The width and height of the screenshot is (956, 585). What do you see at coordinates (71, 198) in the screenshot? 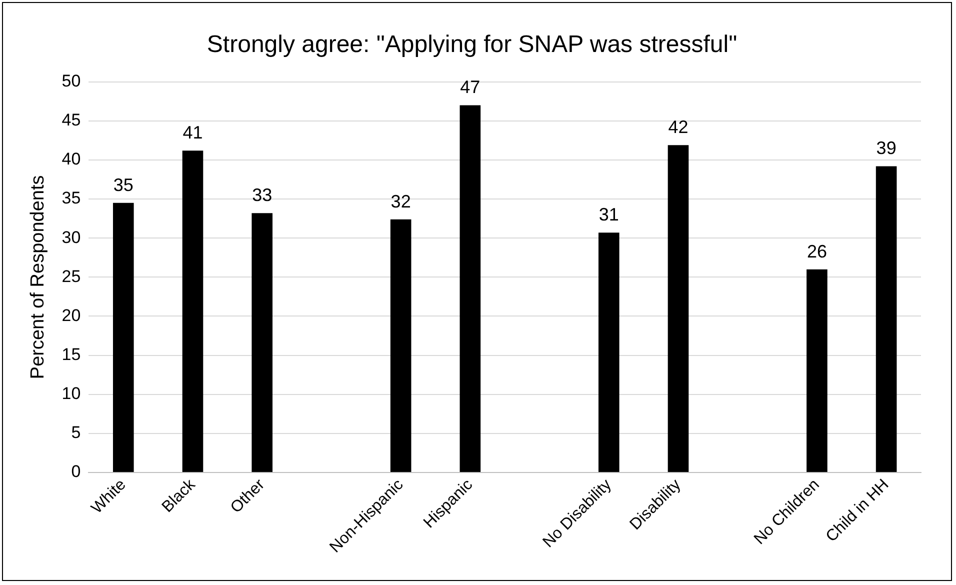
I see `y-tick-label: 35` at bounding box center [71, 198].